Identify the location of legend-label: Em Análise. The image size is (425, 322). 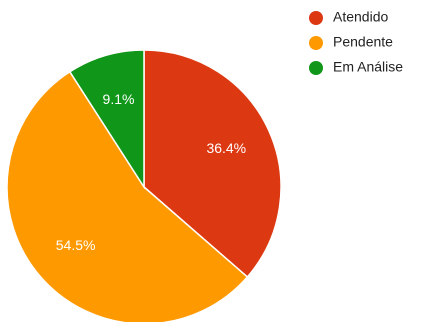
(368, 67).